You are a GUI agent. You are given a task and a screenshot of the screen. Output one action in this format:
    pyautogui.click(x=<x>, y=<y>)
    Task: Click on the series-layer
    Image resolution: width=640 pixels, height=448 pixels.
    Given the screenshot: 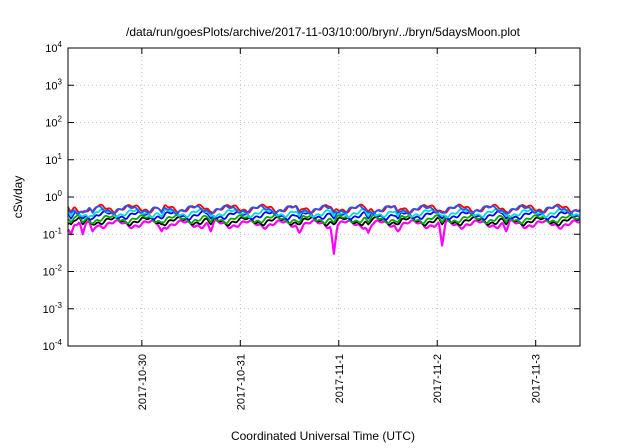 What is the action you would take?
    pyautogui.click(x=324, y=229)
    